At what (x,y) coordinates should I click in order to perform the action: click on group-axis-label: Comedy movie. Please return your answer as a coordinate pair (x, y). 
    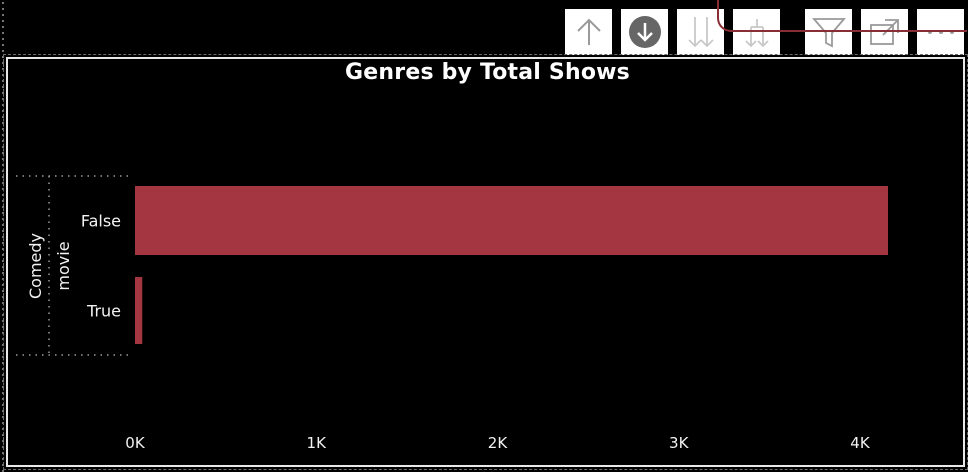
    Looking at the image, I should click on (49, 266).